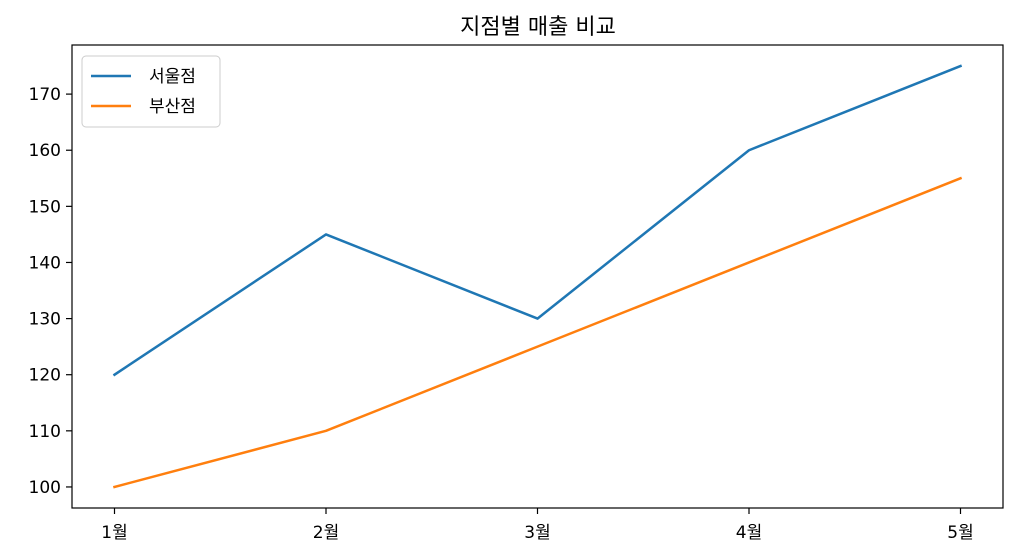  I want to click on y-tick-label: 100, so click(45, 488).